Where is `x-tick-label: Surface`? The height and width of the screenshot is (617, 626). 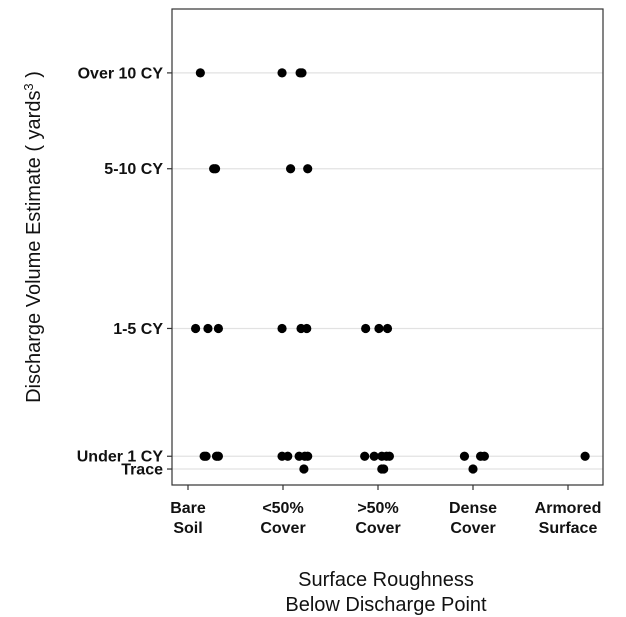 x-tick-label: Surface is located at coordinates (568, 528).